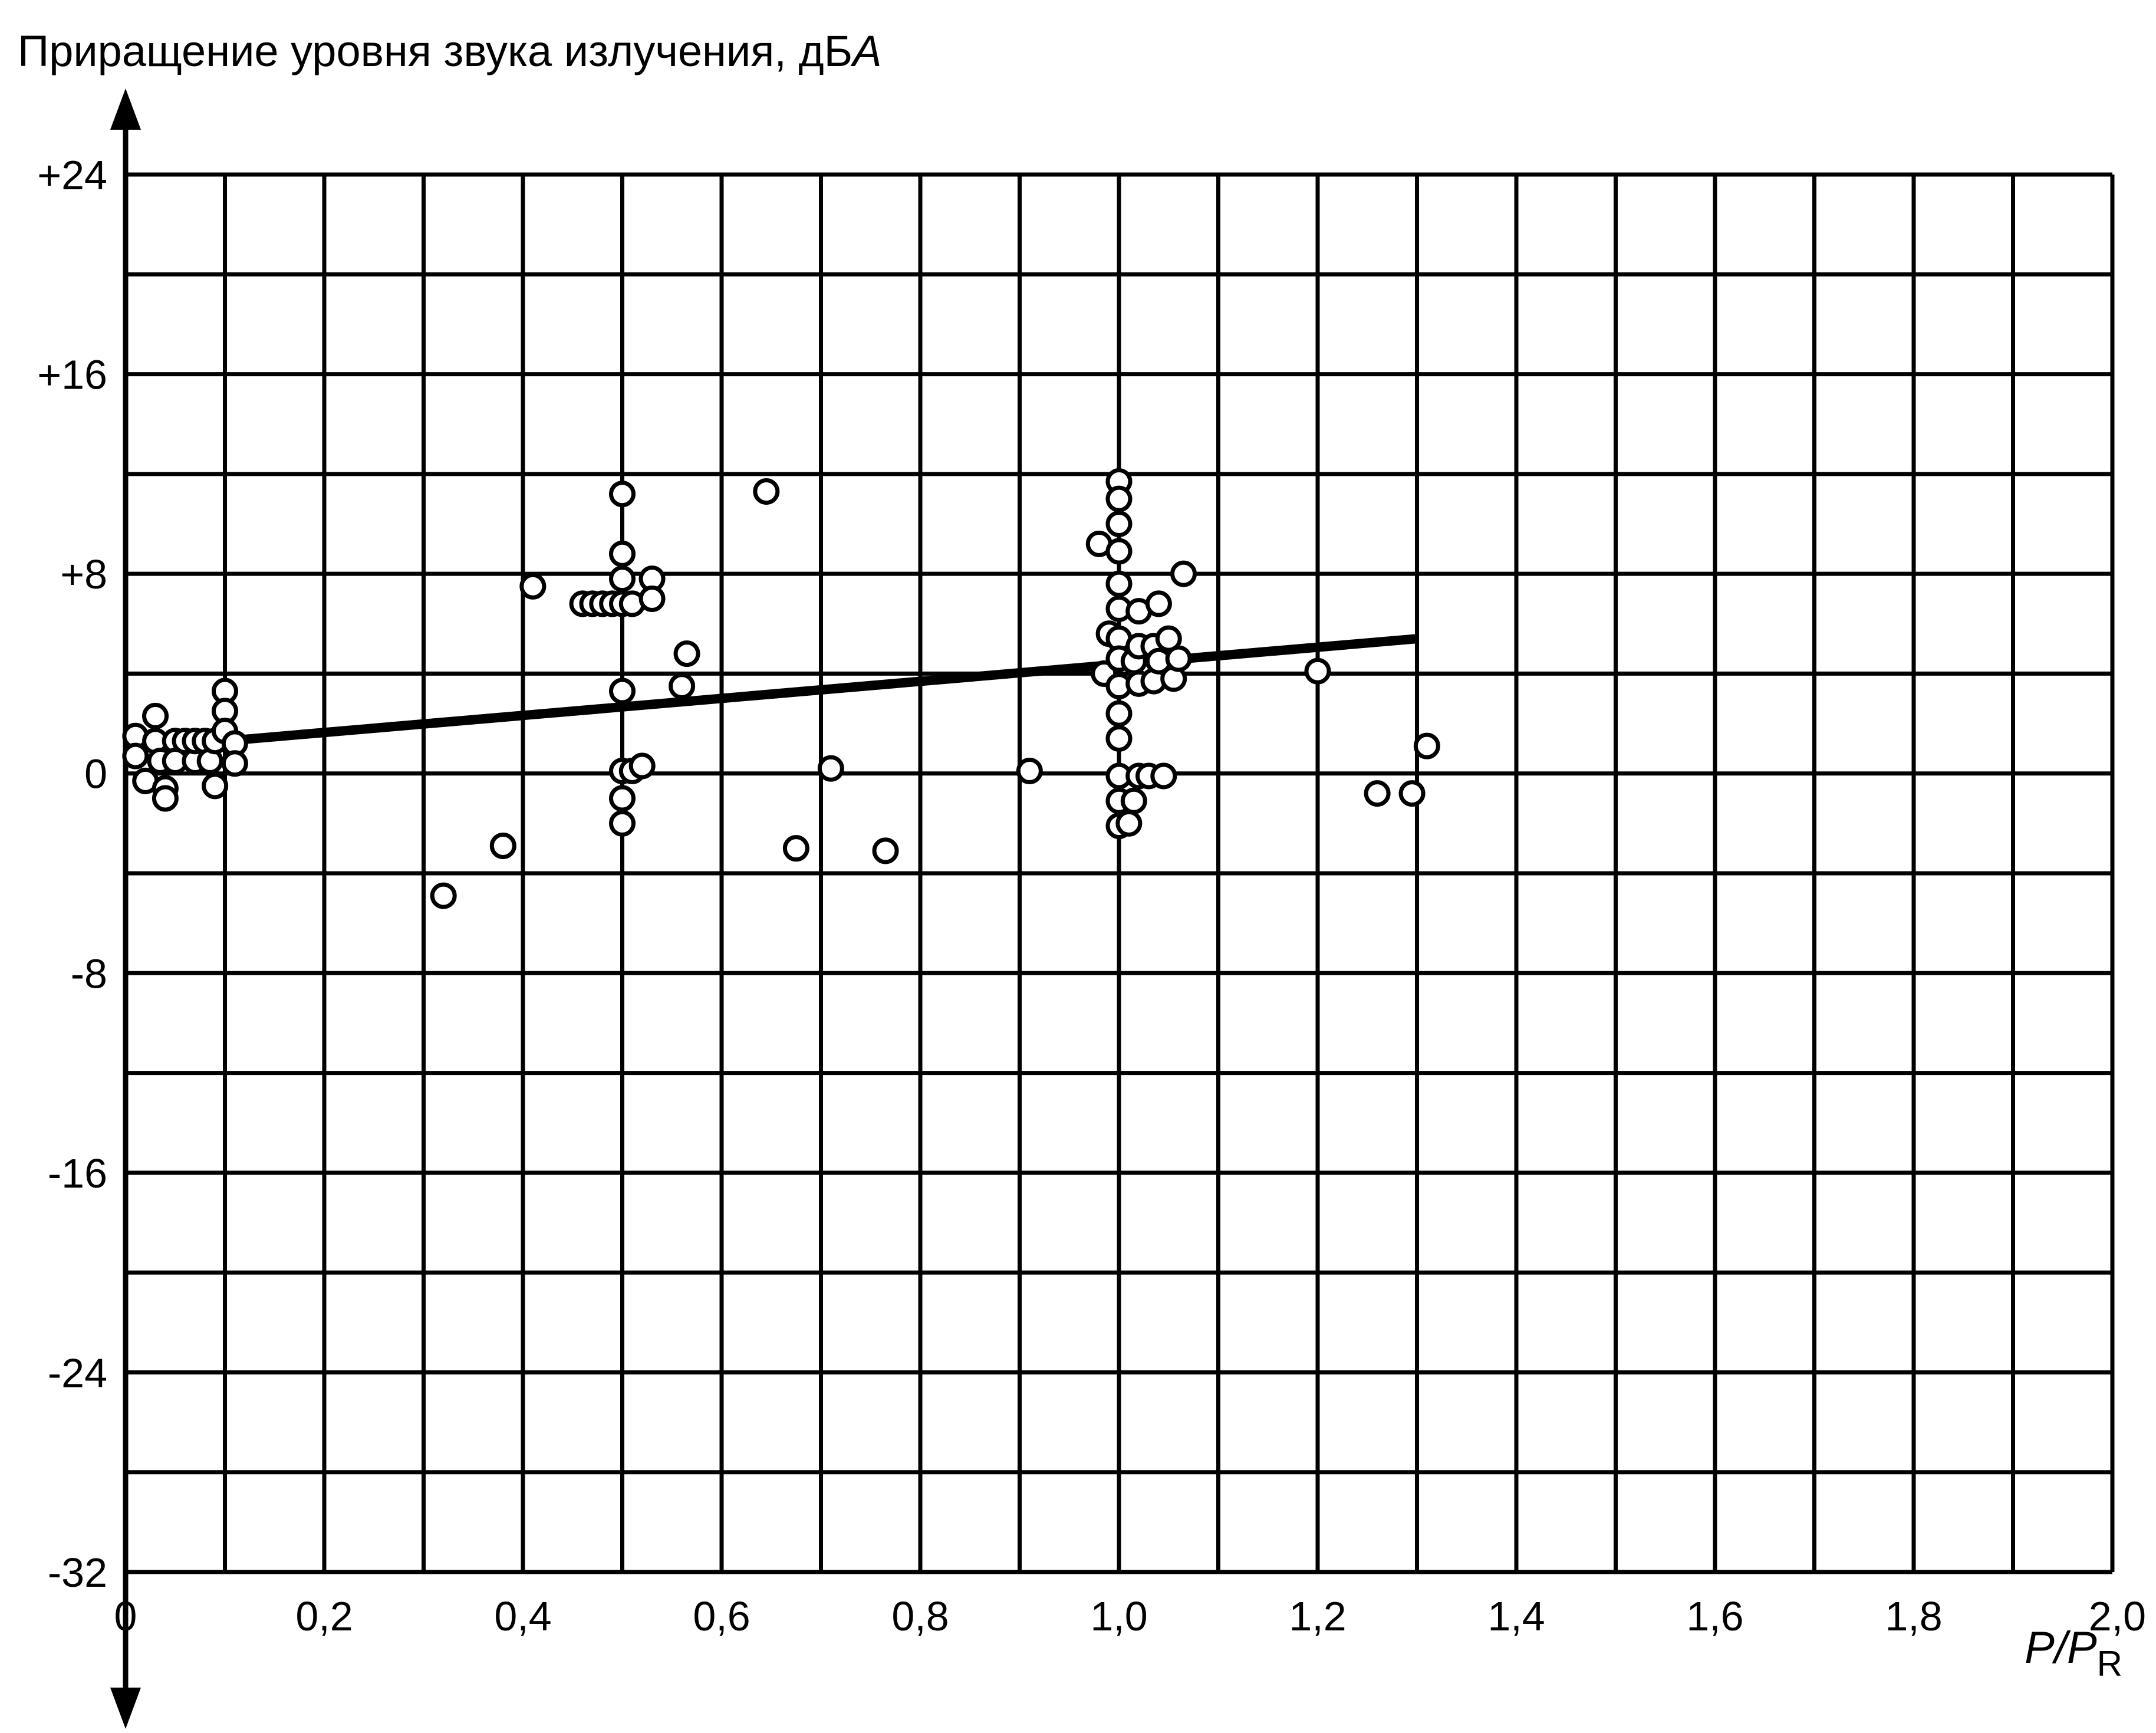 The image size is (2156, 1733). I want to click on x-tick-label: 1,8, so click(1914, 1616).